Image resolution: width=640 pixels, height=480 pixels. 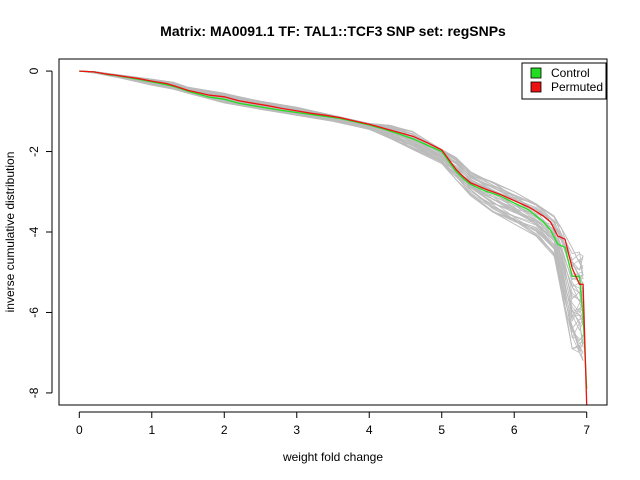 I want to click on x-tick-label: 1, so click(x=151, y=430).